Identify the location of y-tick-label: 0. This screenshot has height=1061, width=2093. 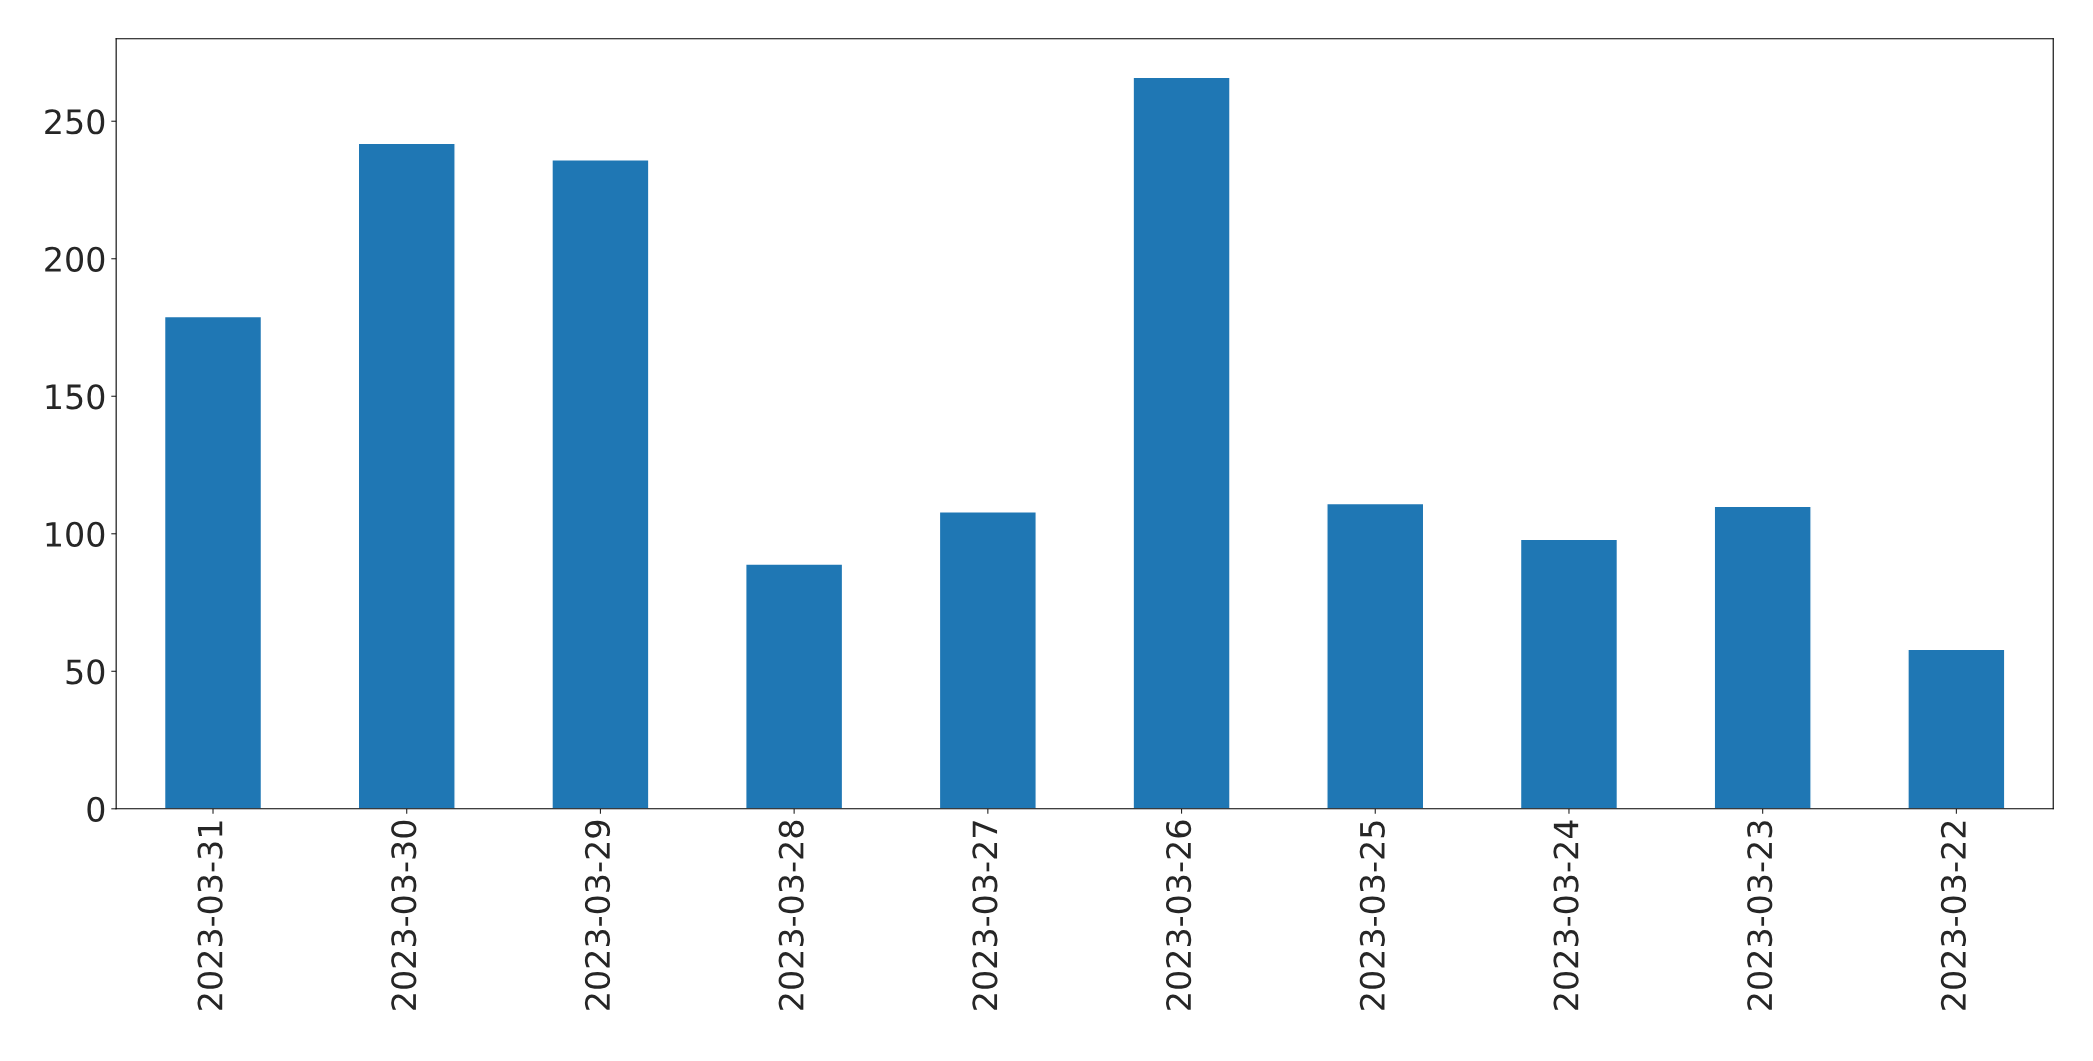
(96, 809).